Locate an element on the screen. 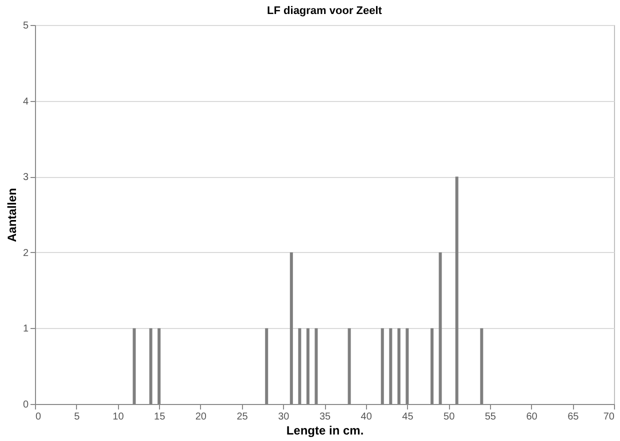 Image resolution: width=620 pixels, height=441 pixels. y-tick-label: 4 is located at coordinates (25, 102).